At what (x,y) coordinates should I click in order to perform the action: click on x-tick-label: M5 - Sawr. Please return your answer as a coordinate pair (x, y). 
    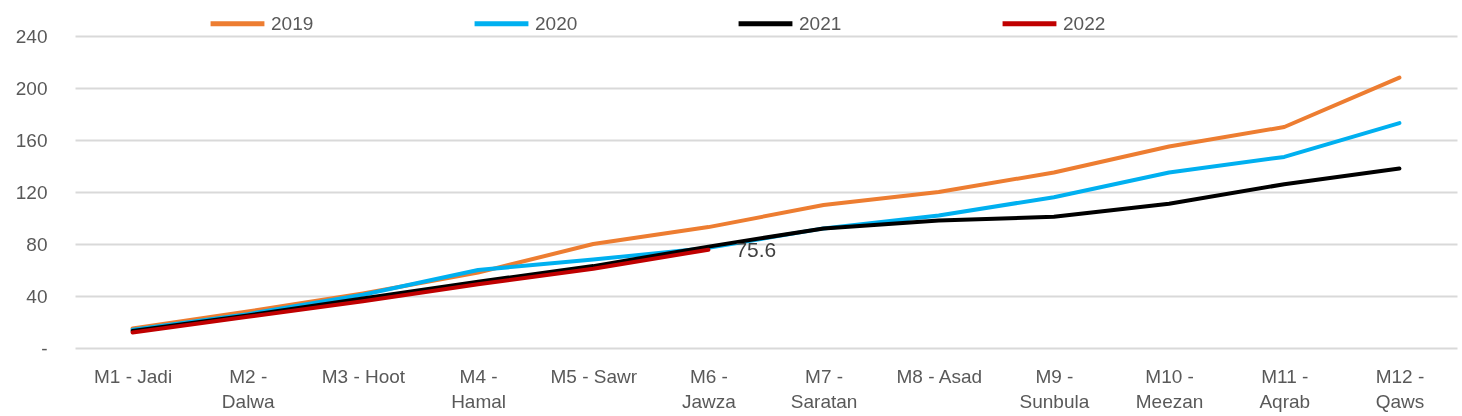
    Looking at the image, I should click on (594, 376).